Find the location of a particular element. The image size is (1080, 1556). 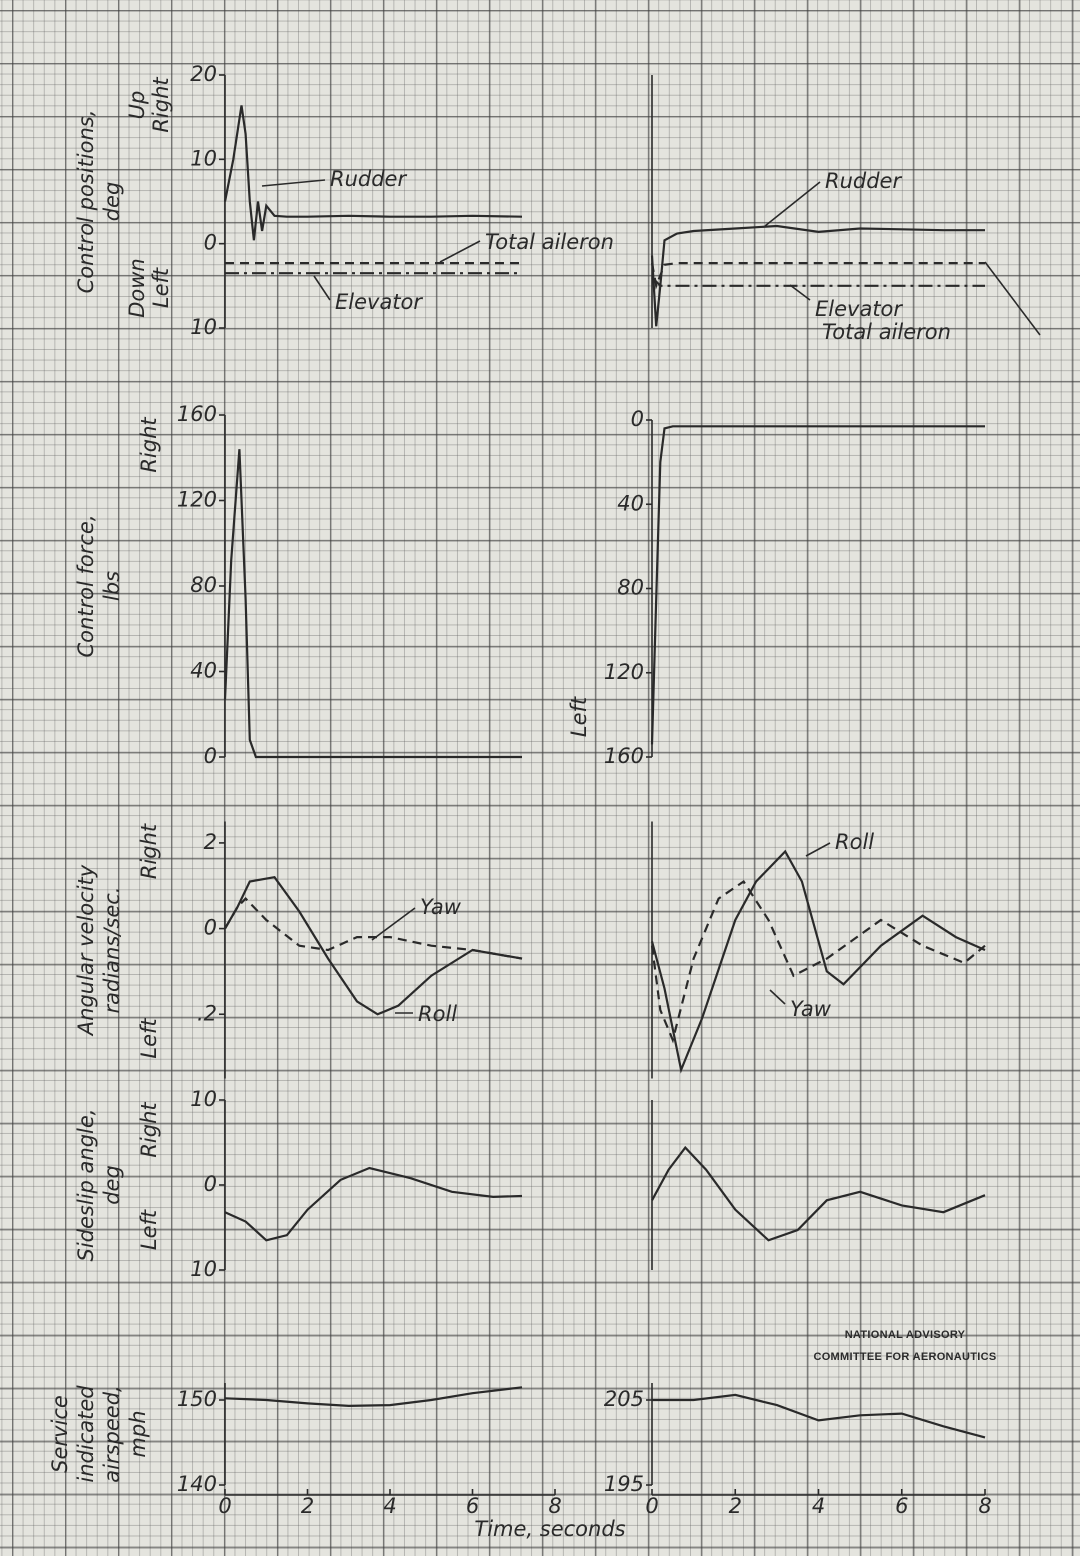

y-axis-title: Service is located at coordinates (60, 1434).